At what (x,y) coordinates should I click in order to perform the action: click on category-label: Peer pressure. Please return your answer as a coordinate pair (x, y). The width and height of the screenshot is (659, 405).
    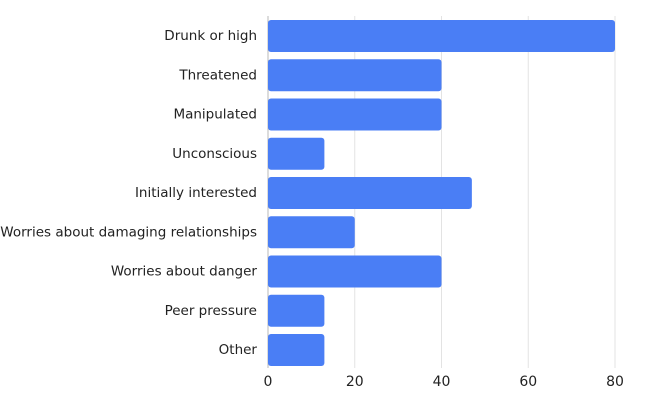
    Looking at the image, I should click on (211, 311).